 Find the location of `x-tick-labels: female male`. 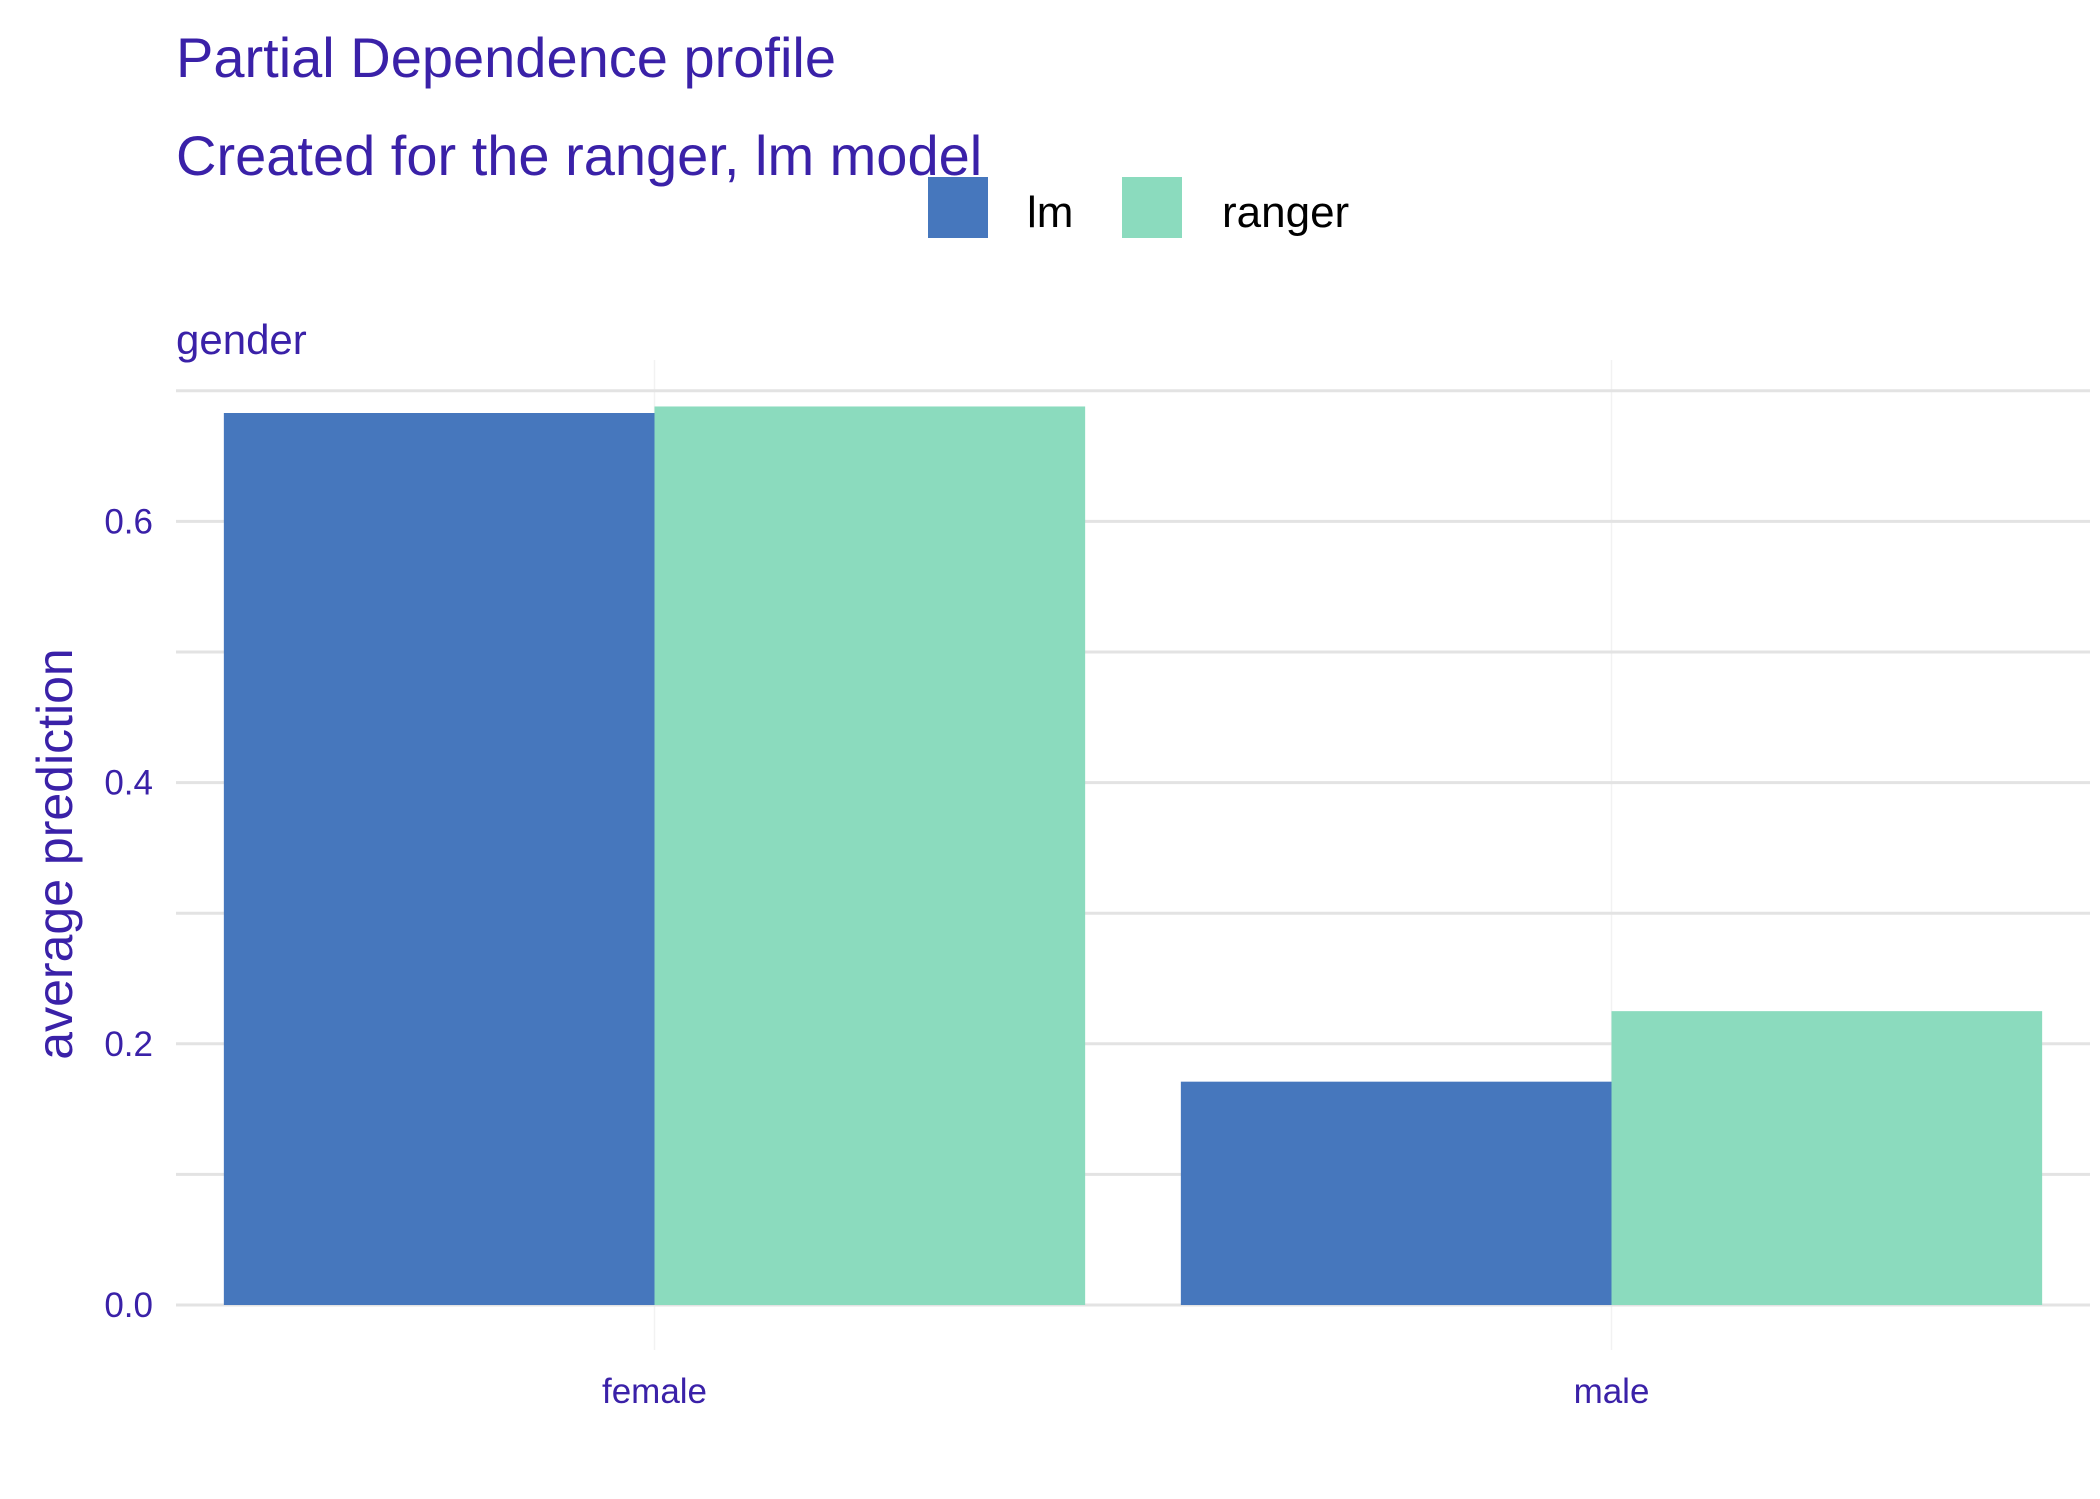

x-tick-labels: female male is located at coordinates (1125, 1391).